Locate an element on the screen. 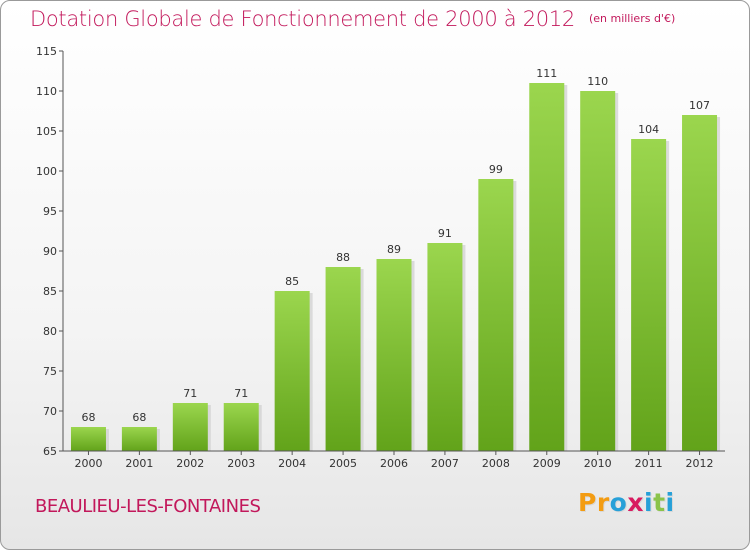 The image size is (750, 550). x-tick-label: 2005 is located at coordinates (343, 463).